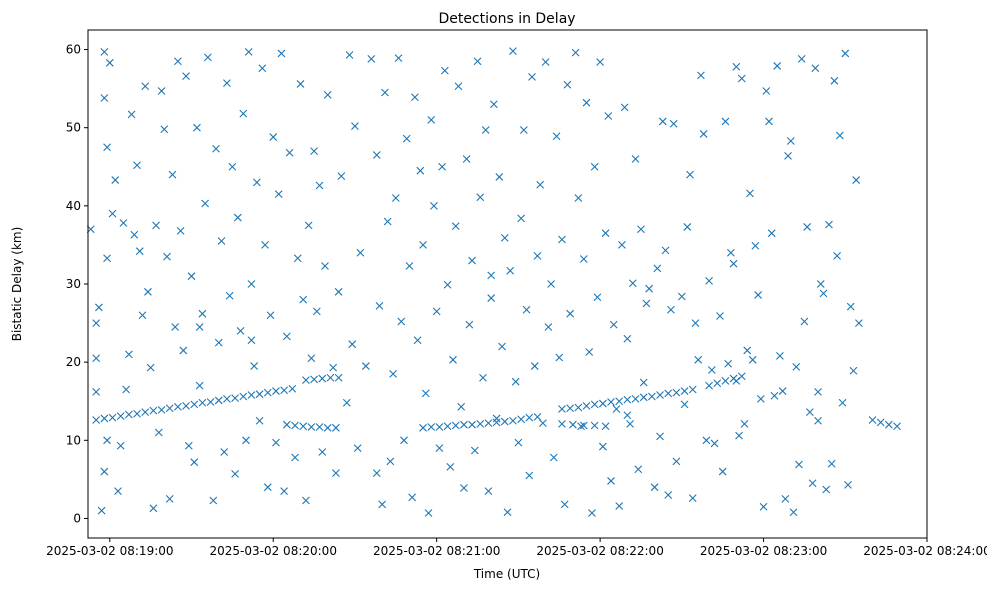 The width and height of the screenshot is (987, 594). I want to click on y-axis-label: Bistatic Delay (km), so click(17, 284).